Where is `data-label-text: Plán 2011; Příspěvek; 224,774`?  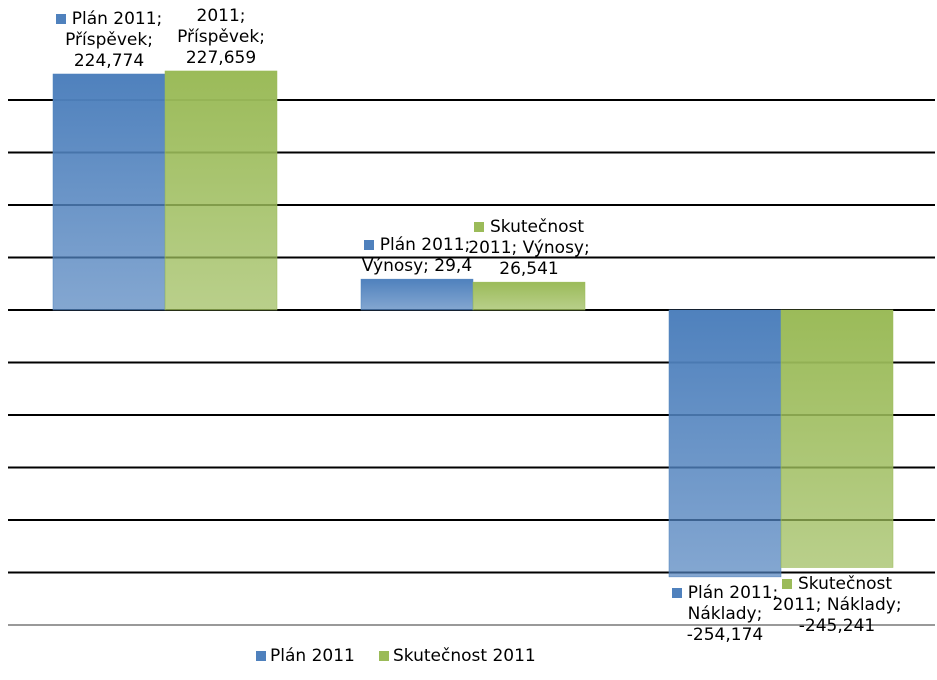 data-label-text: Plán 2011; Příspěvek; 224,774 is located at coordinates (114, 39).